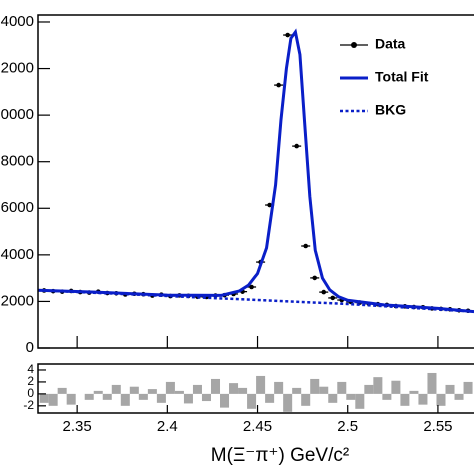 The image size is (474, 474). Describe the element at coordinates (280, 455) in the screenshot. I see `x-axis-label: M(Ξ⁻π⁺) GeV/c²` at that location.